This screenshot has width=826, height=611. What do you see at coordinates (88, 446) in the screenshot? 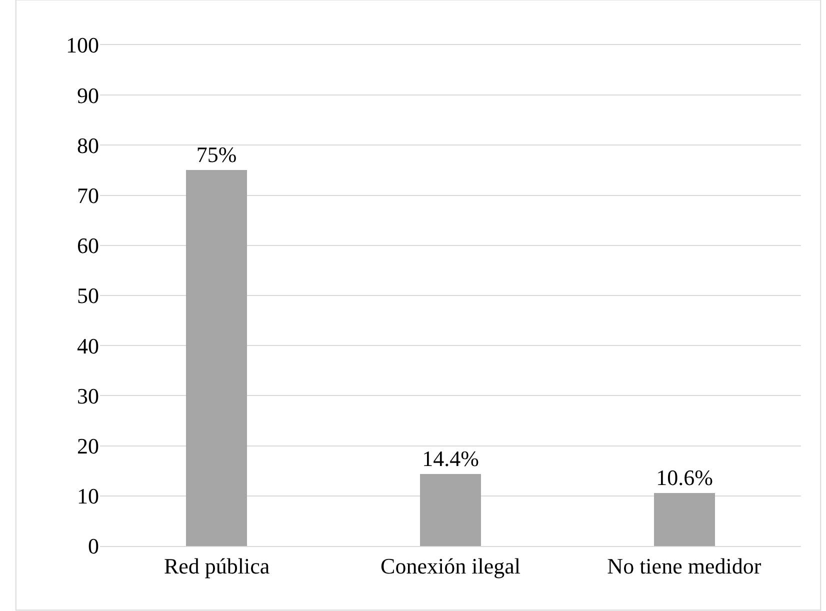
I see `y-tick-label: 20` at bounding box center [88, 446].